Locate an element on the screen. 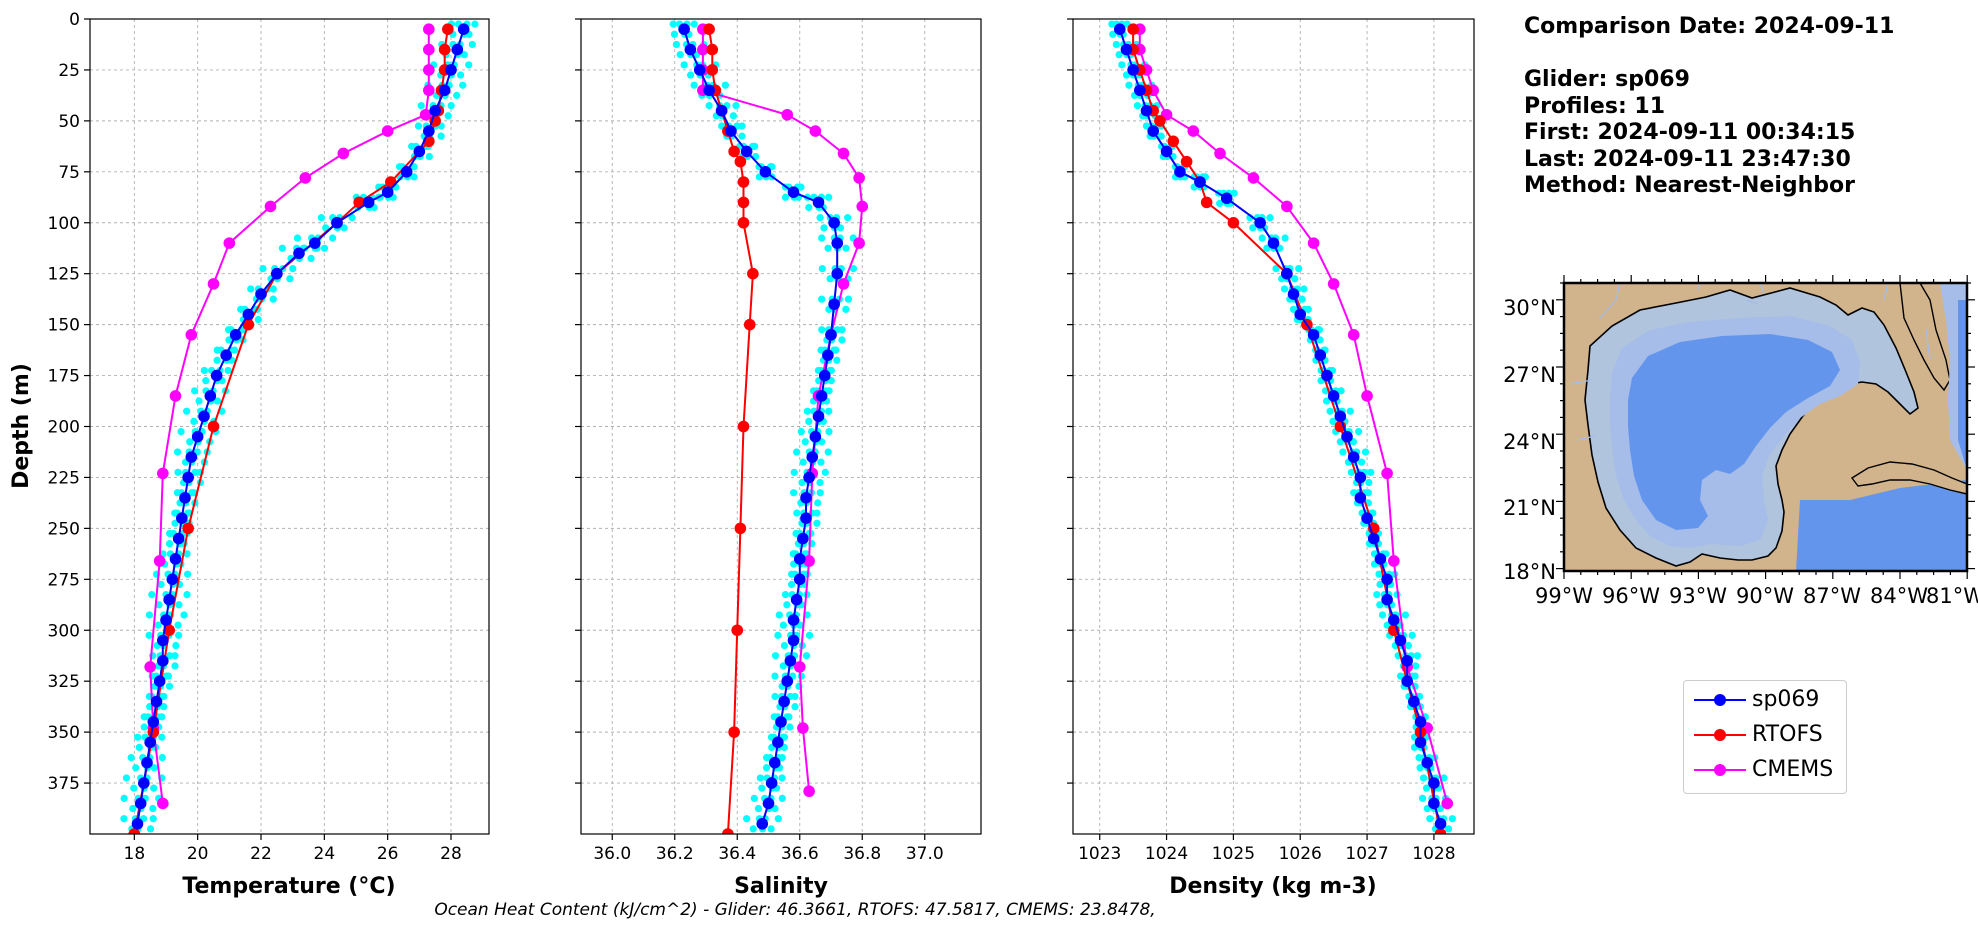 Image resolution: width=1978 pixels, height=934 pixels. depth-tick-label: 200 is located at coordinates (64, 428).